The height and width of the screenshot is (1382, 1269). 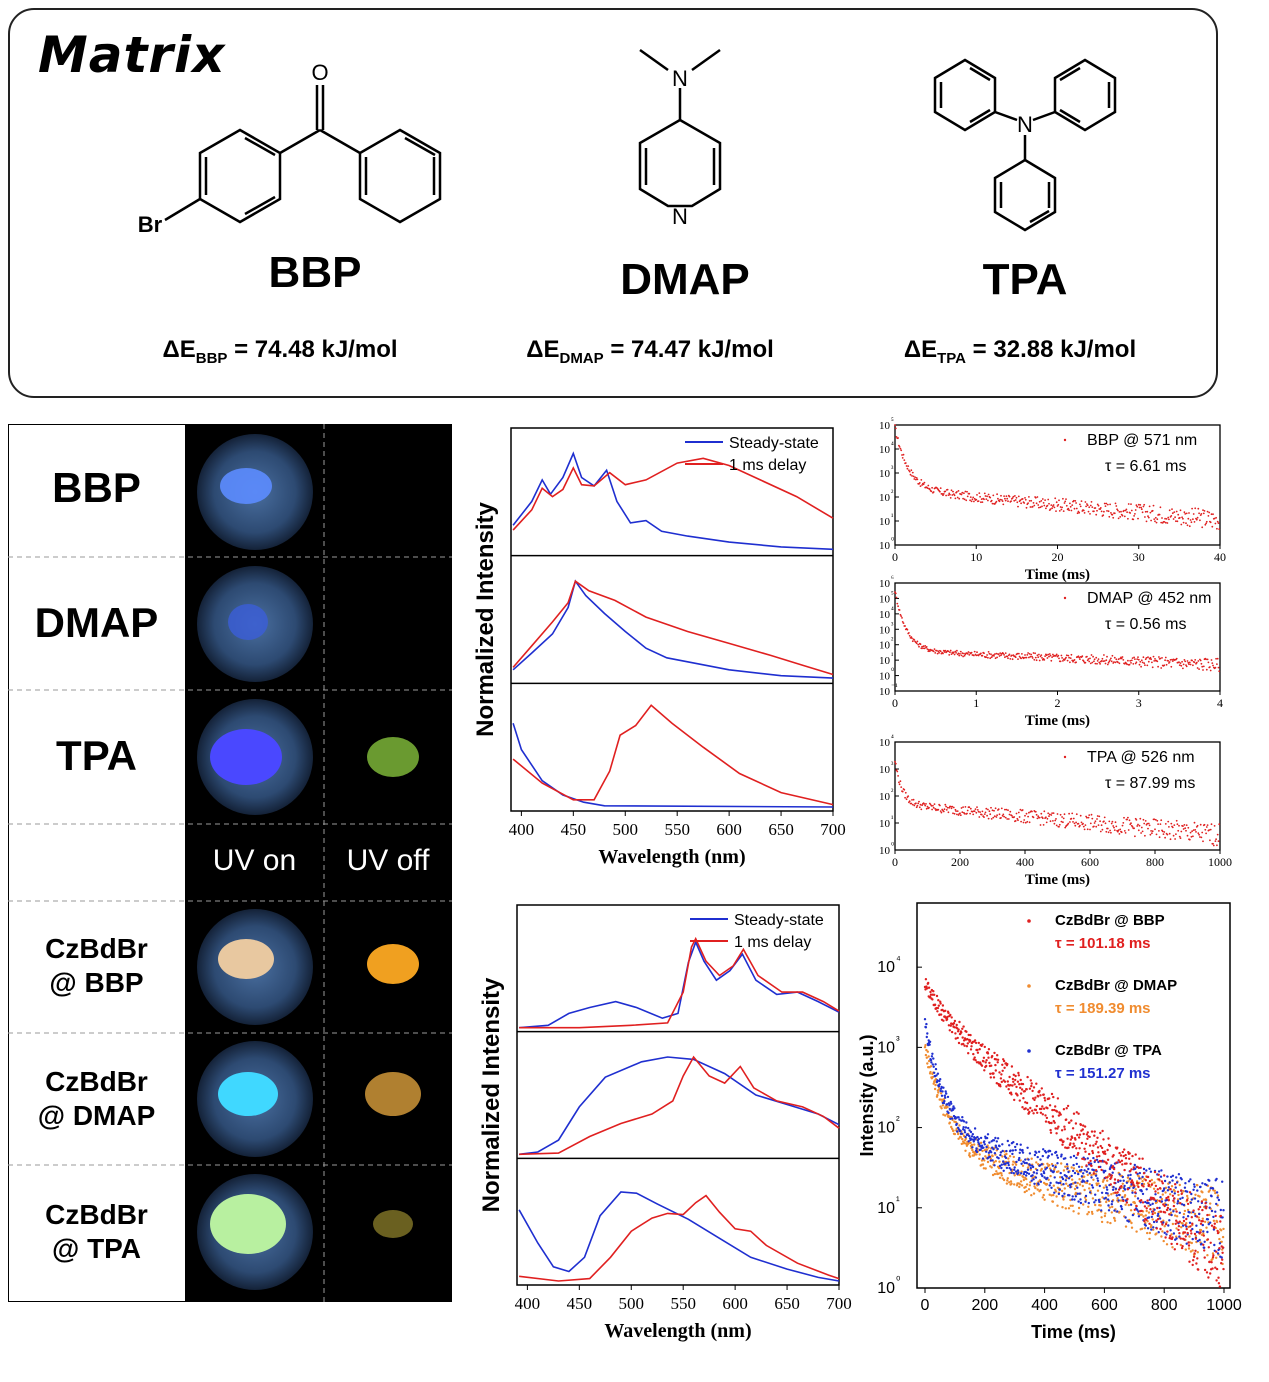 I want to click on spectrum-delay-line, so click(x=679, y=982).